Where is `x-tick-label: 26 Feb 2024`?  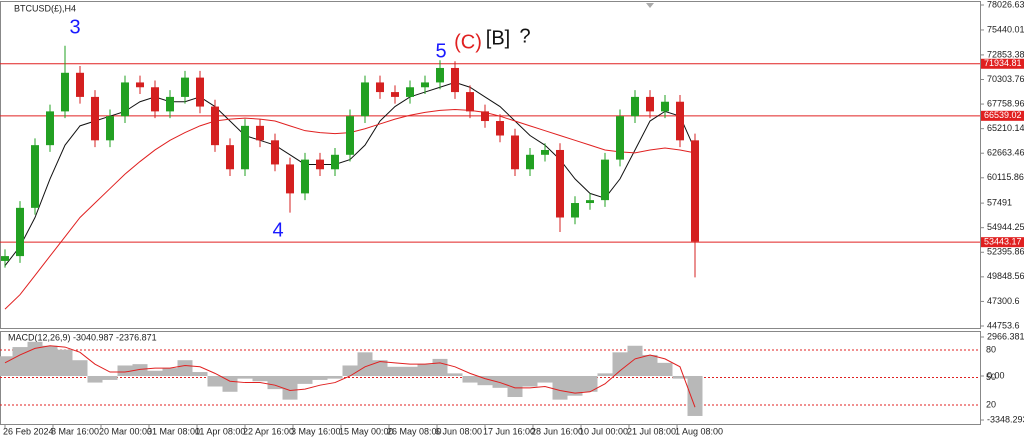 x-tick-label: 26 Feb 2024 is located at coordinates (28, 431).